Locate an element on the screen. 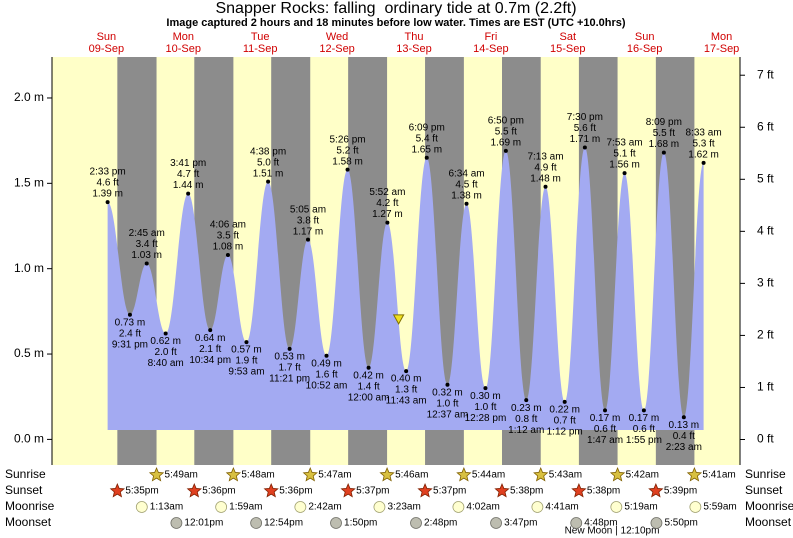  tide-height-ft: 2.1 ft is located at coordinates (210, 349).